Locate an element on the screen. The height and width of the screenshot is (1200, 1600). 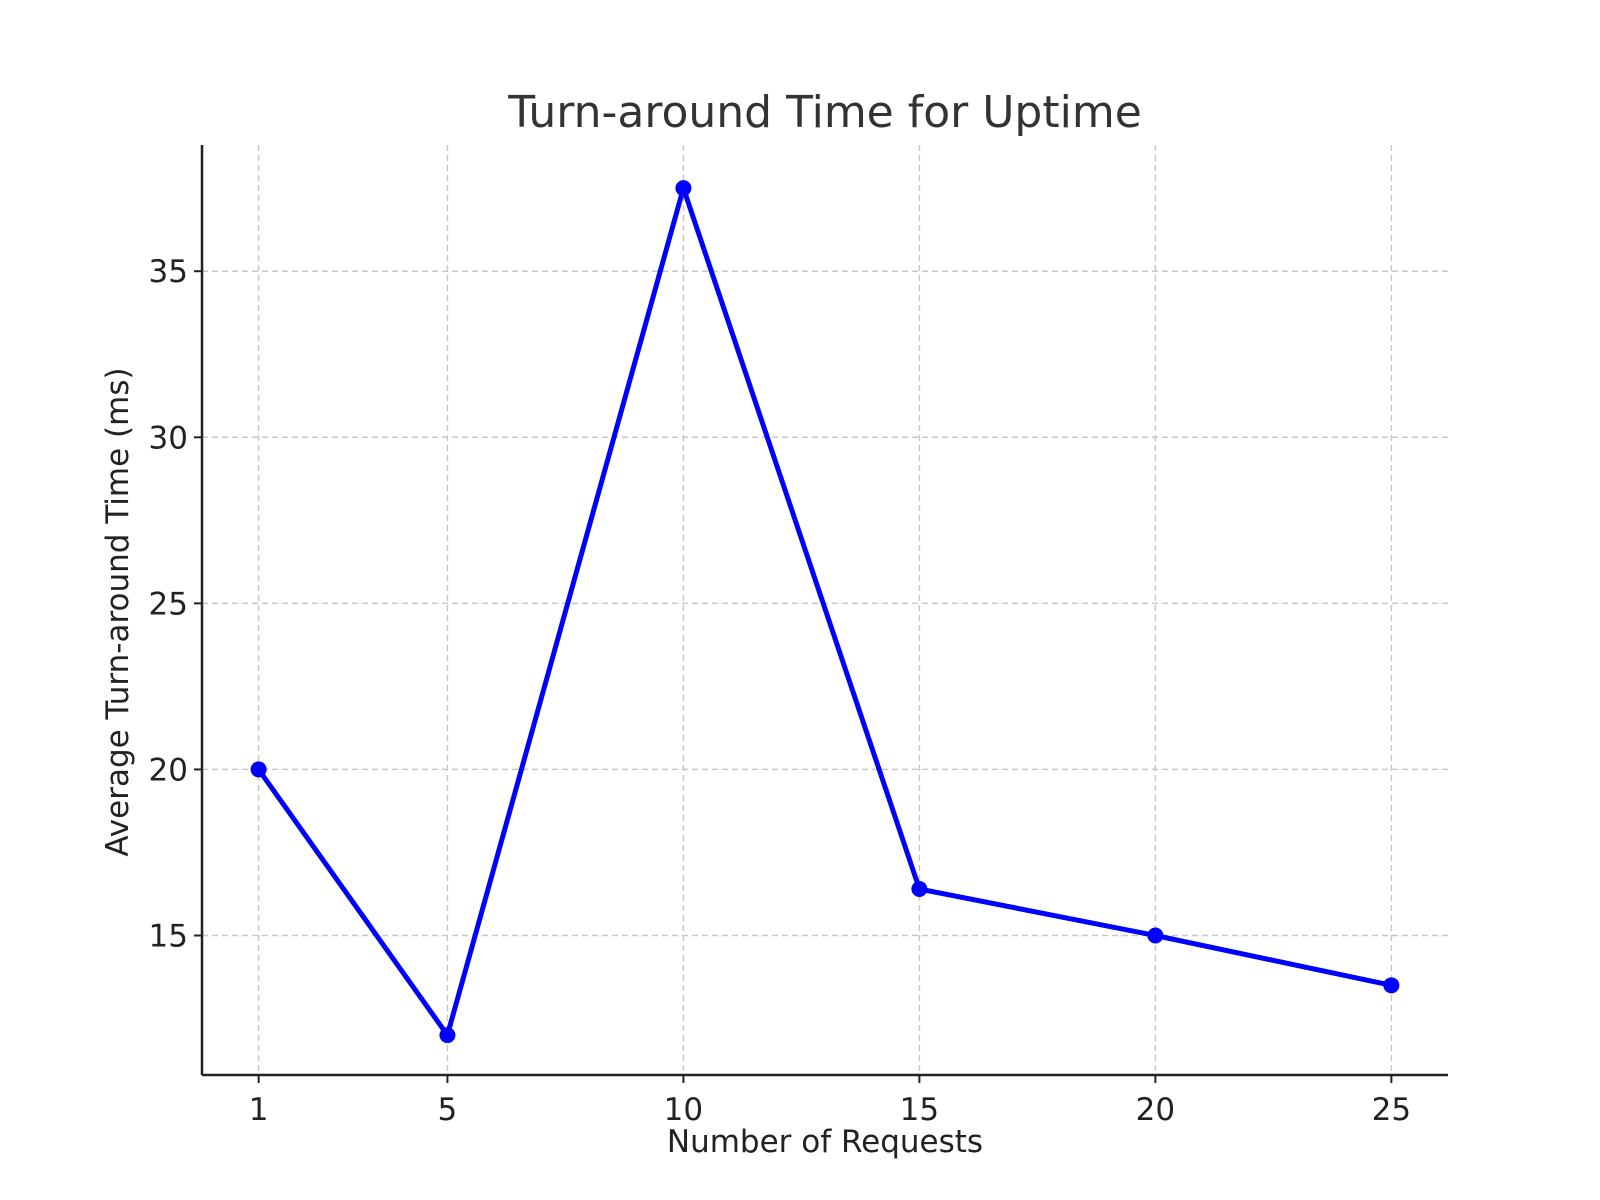
x-tick-label: 10 is located at coordinates (683, 1110).